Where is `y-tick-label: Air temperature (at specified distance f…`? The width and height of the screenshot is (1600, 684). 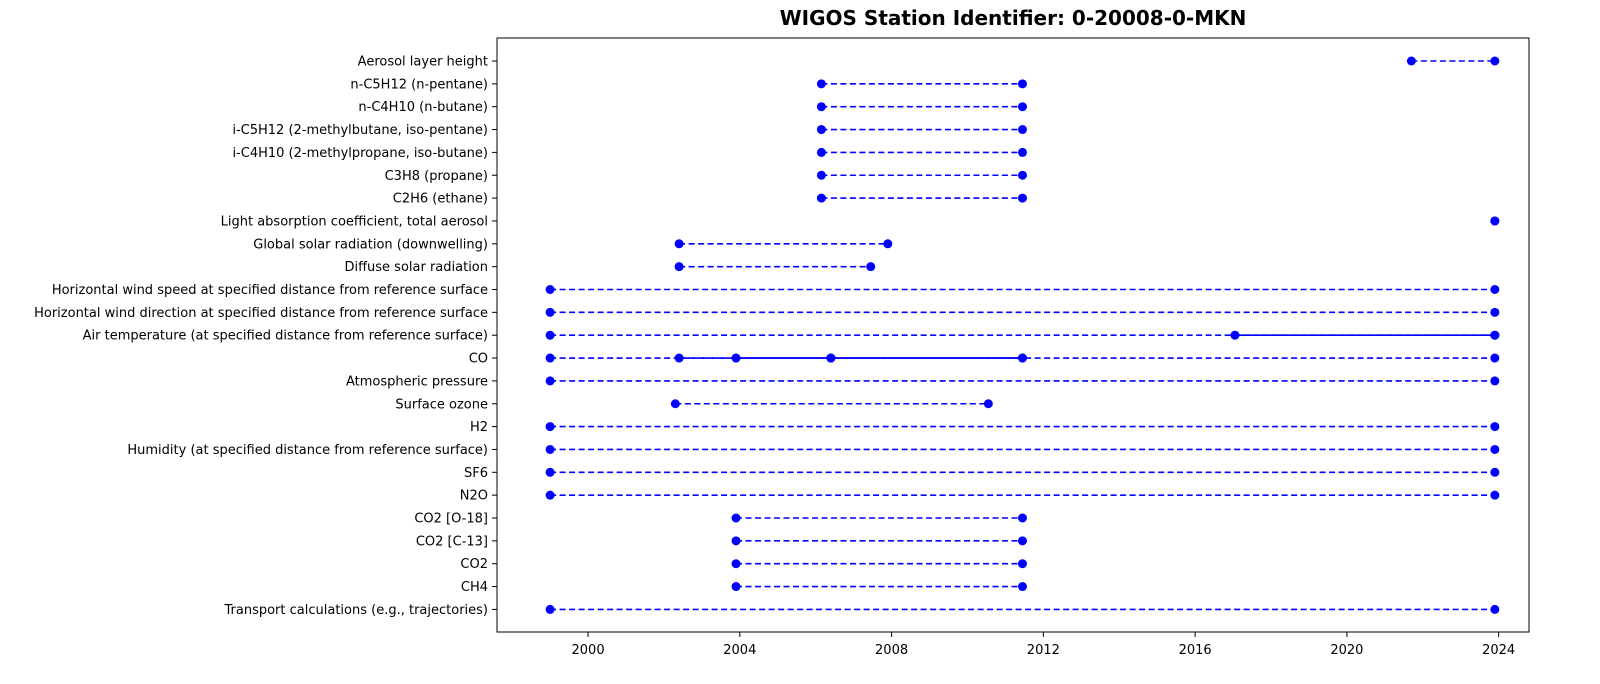
y-tick-label: Air temperature (at specified distance f… is located at coordinates (285, 336).